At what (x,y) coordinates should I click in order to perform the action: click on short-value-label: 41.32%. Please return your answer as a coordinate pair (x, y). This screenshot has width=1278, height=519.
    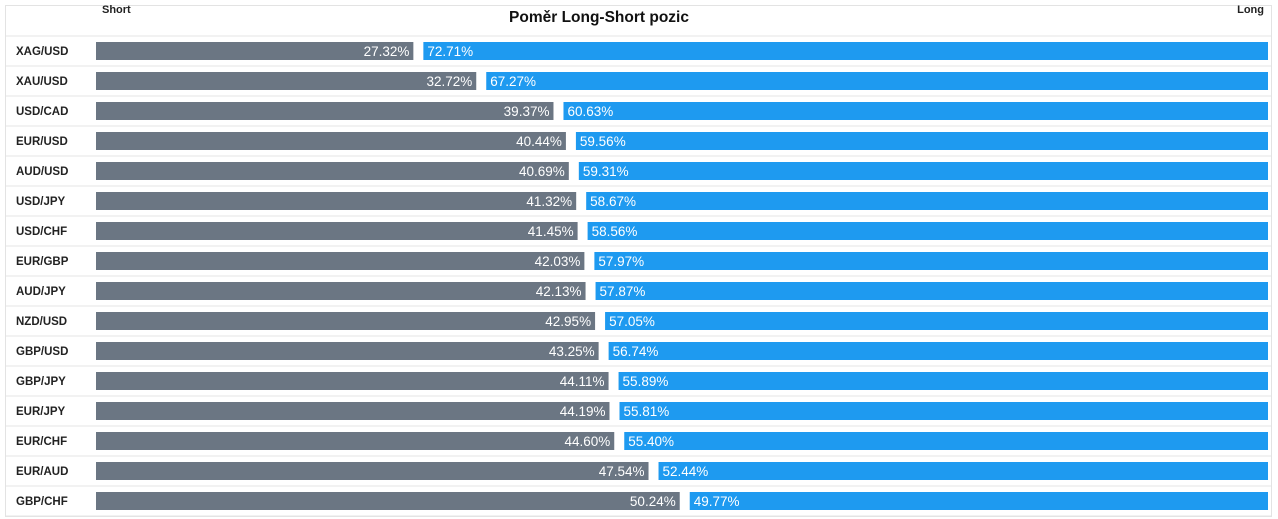
    Looking at the image, I should click on (549, 201).